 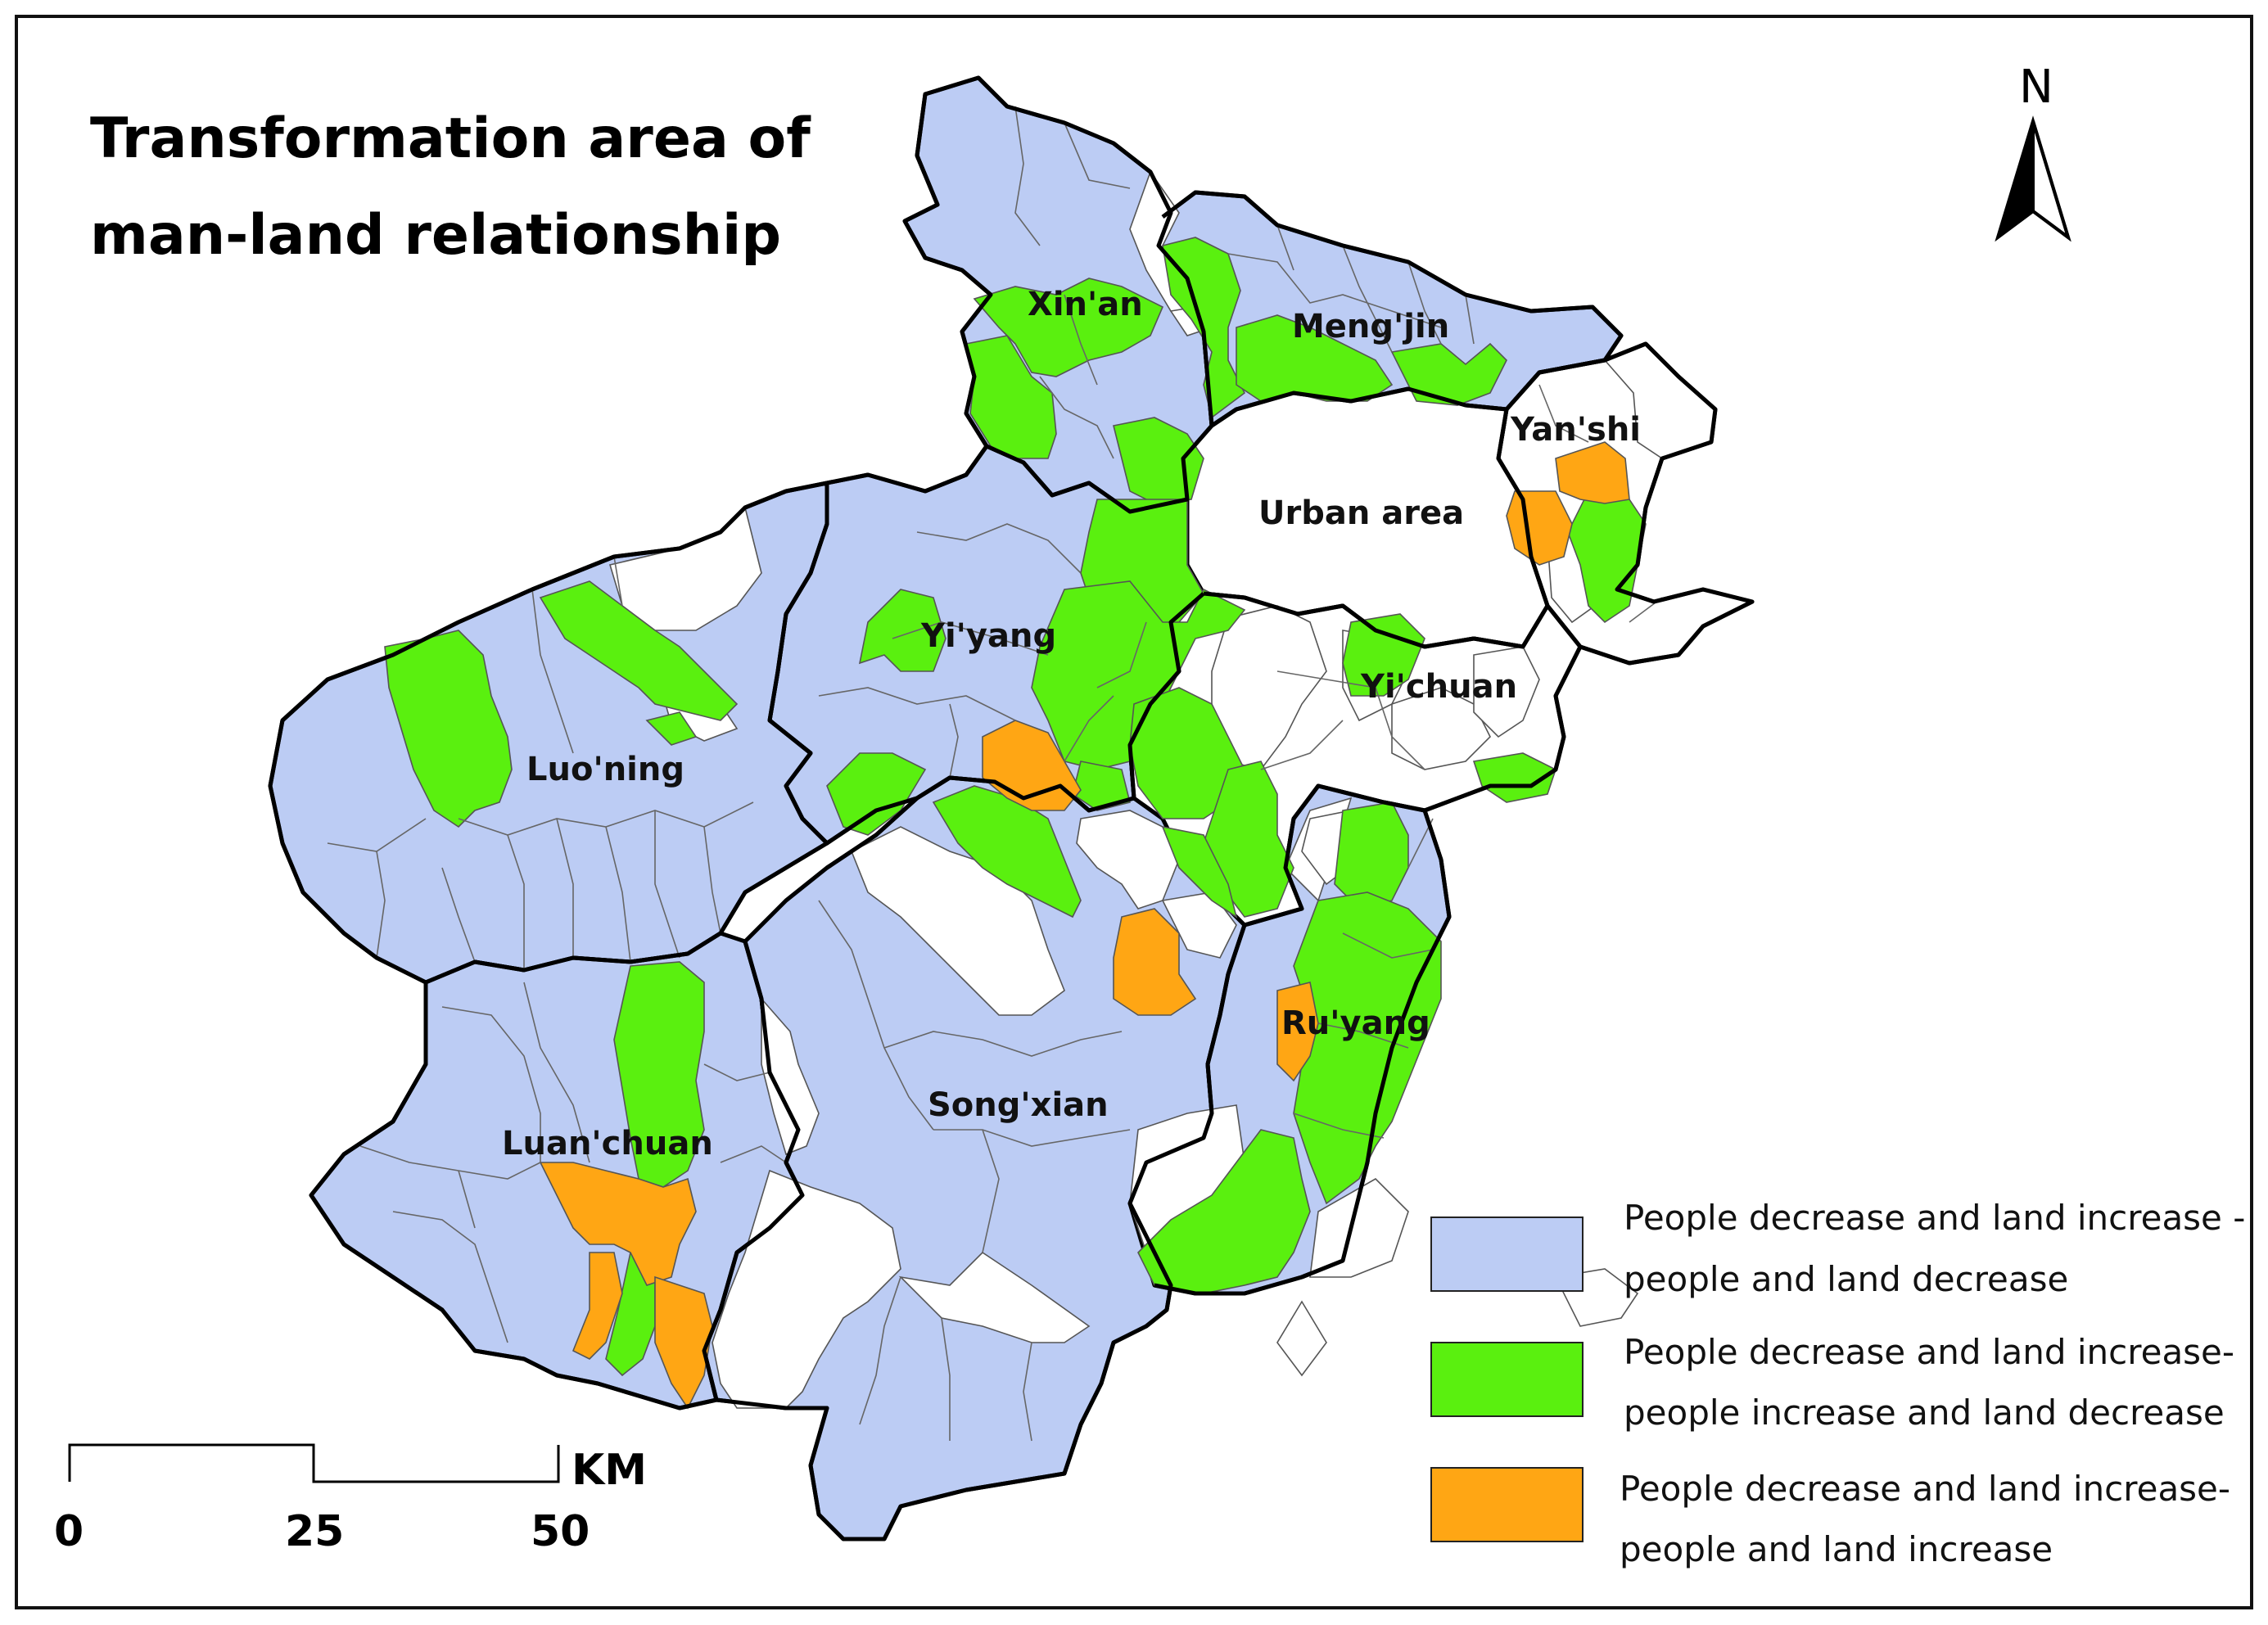 I want to click on scale-bar: KM 0 25 50, so click(x=350, y=1499).